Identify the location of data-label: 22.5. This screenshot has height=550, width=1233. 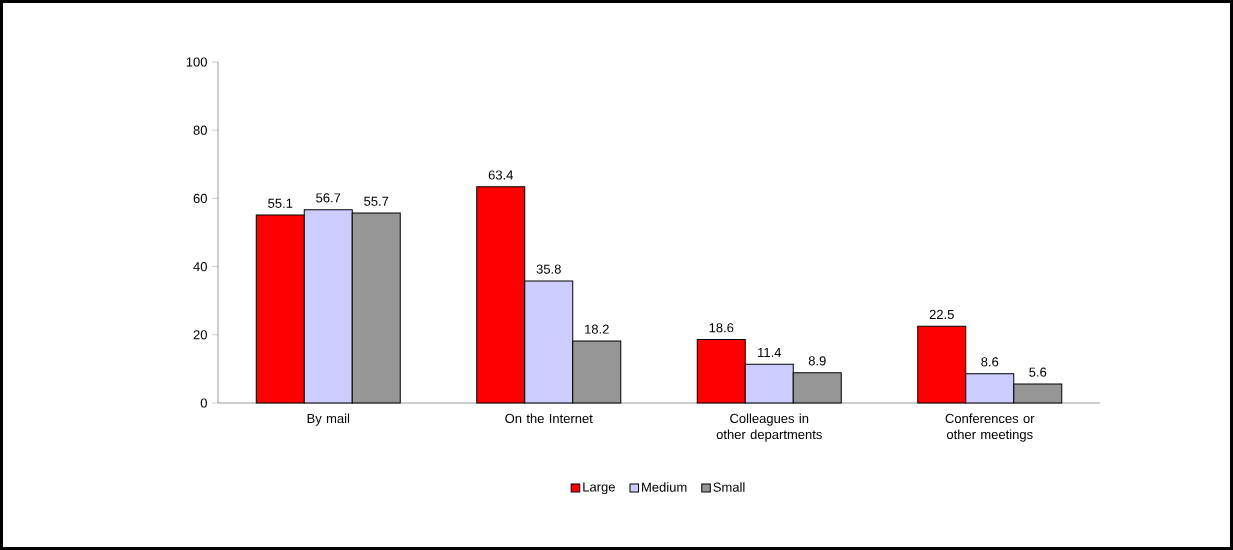
(941, 314).